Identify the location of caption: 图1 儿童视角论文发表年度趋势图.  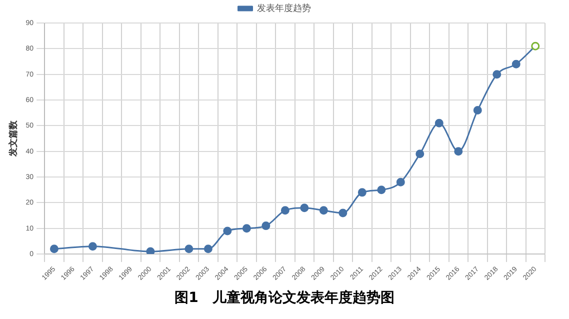
(285, 298).